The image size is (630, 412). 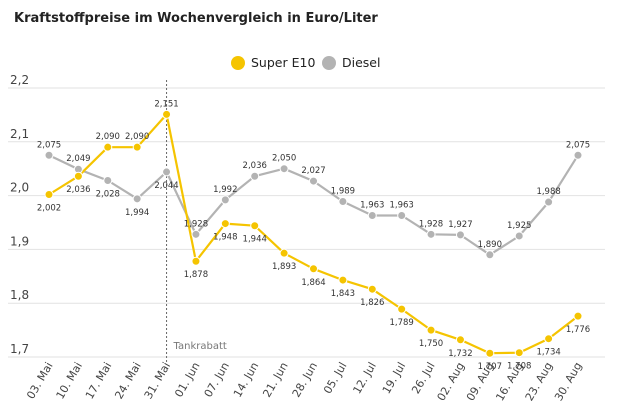 What do you see at coordinates (137, 213) in the screenshot?
I see `data-label-diesel: 1,994` at bounding box center [137, 213].